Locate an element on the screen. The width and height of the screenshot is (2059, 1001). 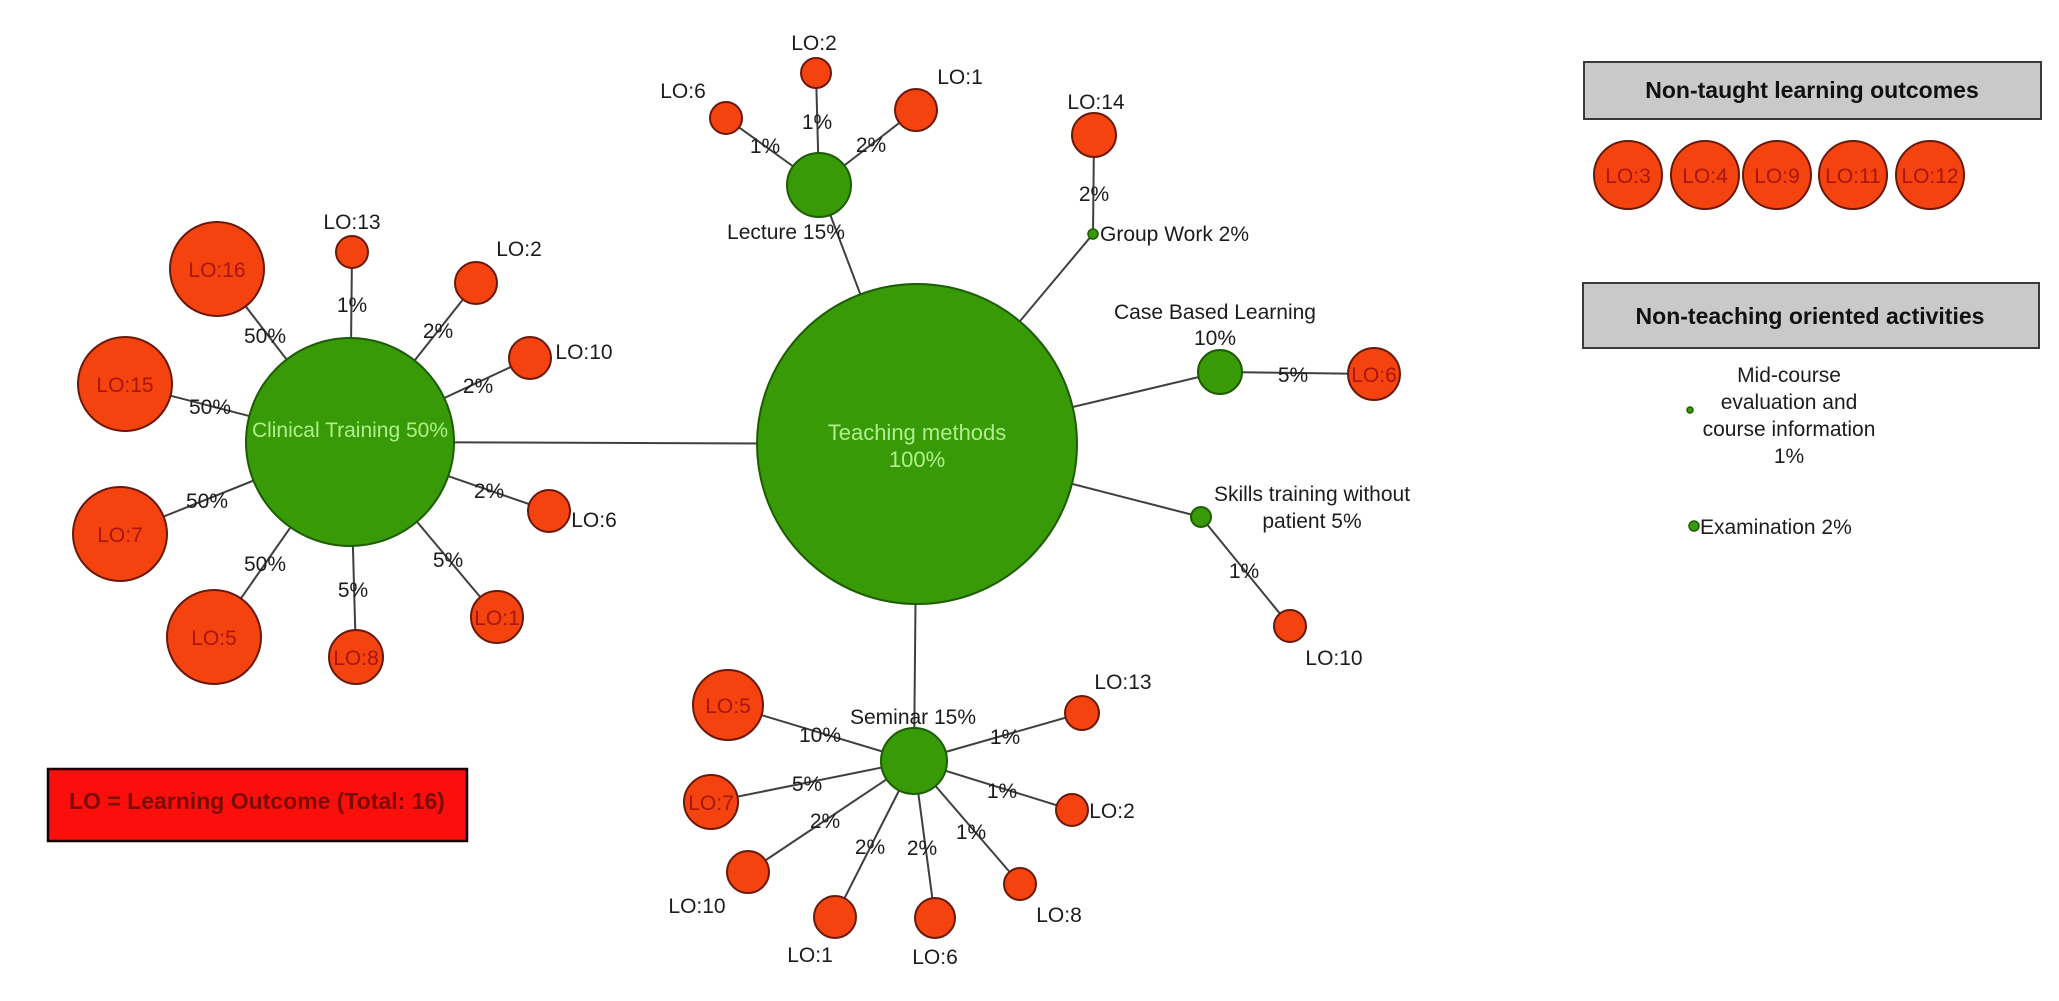
svg-text: evaluation and is located at coordinates (1789, 402).